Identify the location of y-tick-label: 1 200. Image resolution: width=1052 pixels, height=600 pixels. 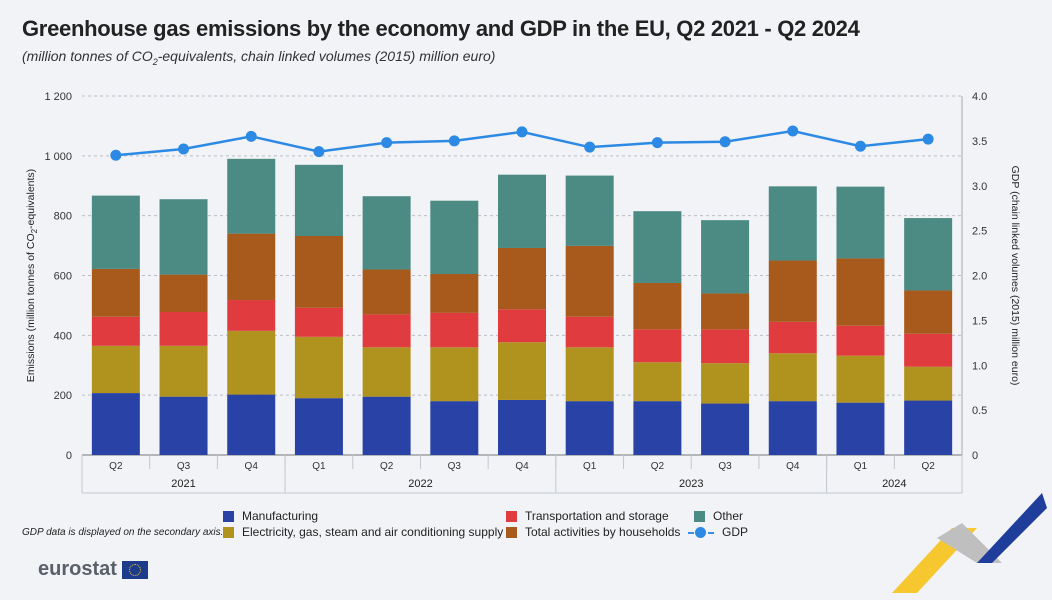
(58, 97).